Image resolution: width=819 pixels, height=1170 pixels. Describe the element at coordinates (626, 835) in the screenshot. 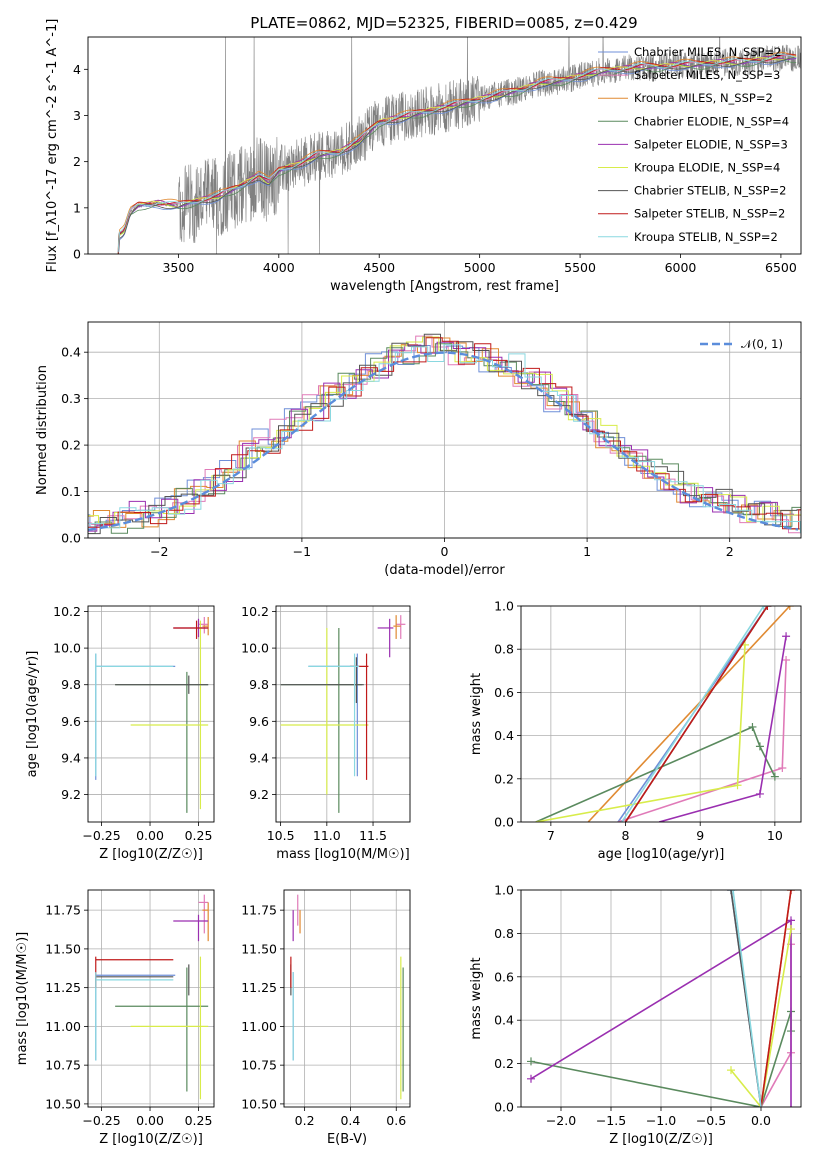

I see `x-tick-label: 8` at that location.